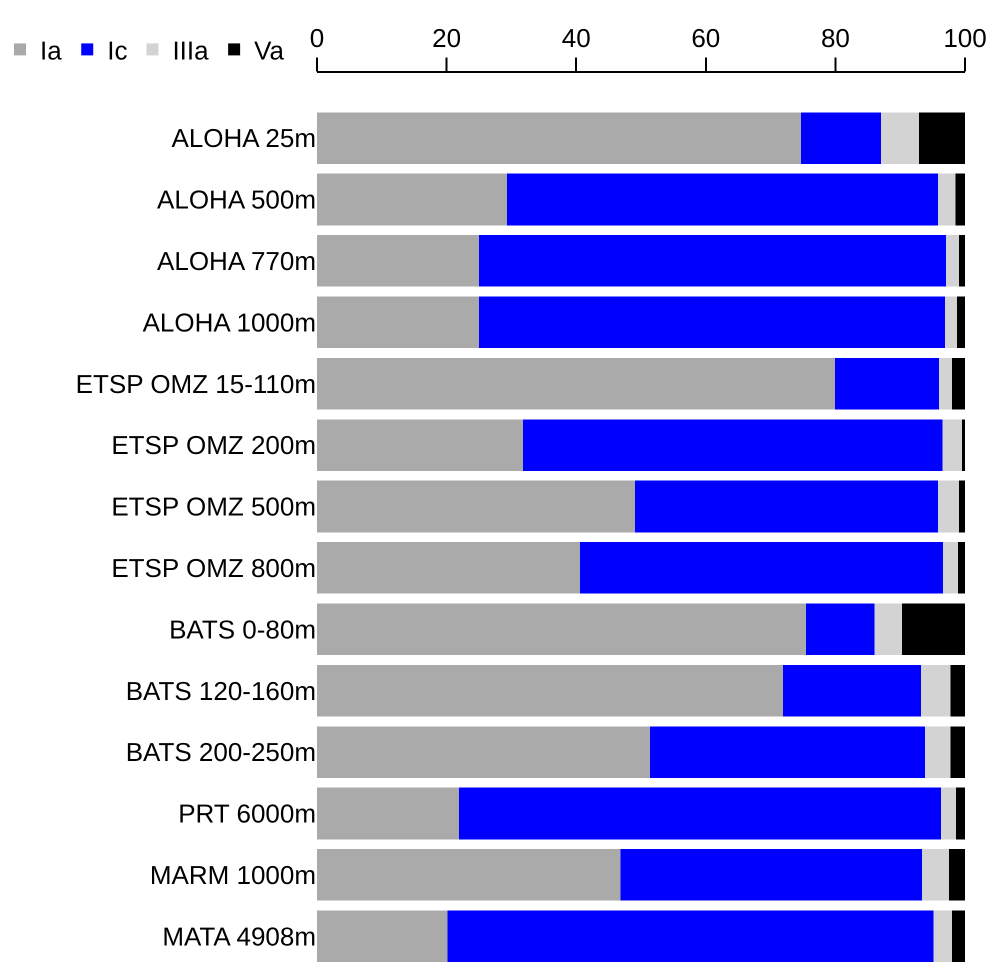 The image size is (995, 967). What do you see at coordinates (213, 445) in the screenshot?
I see `y-tick-label: ETSP OMZ 200m` at bounding box center [213, 445].